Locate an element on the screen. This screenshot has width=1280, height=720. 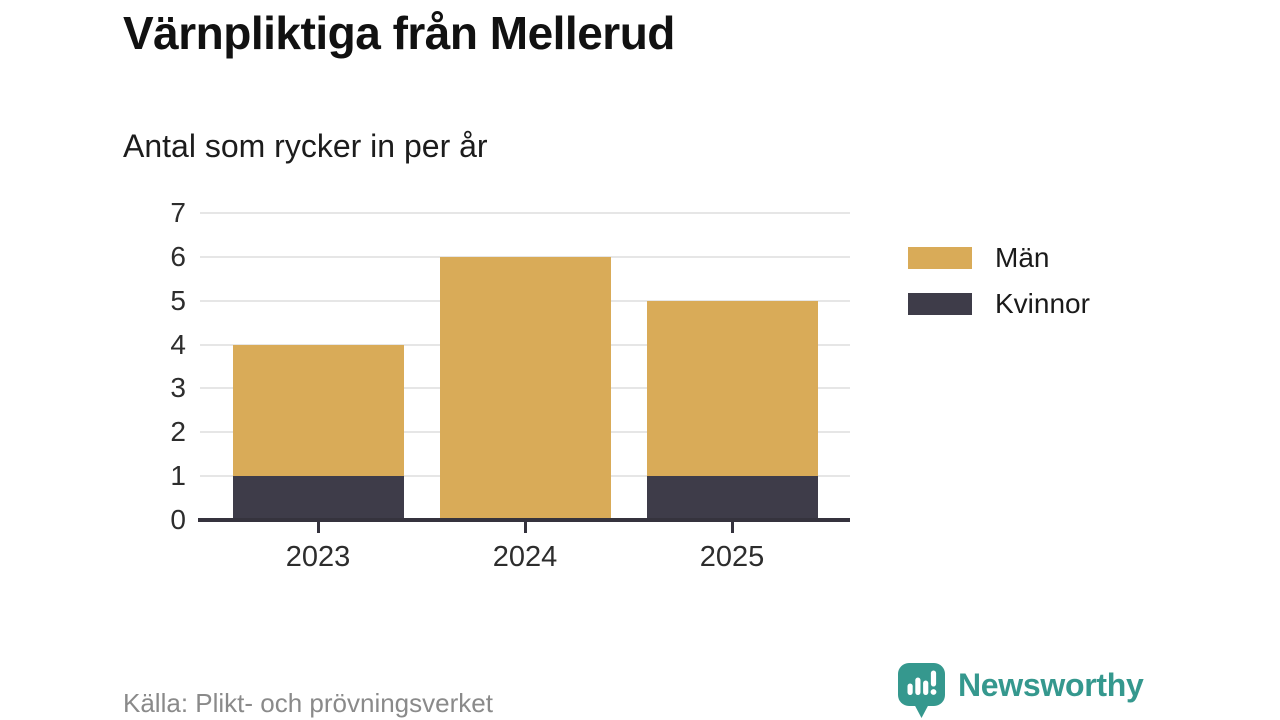
legend-label-män: Män is located at coordinates (1022, 257).